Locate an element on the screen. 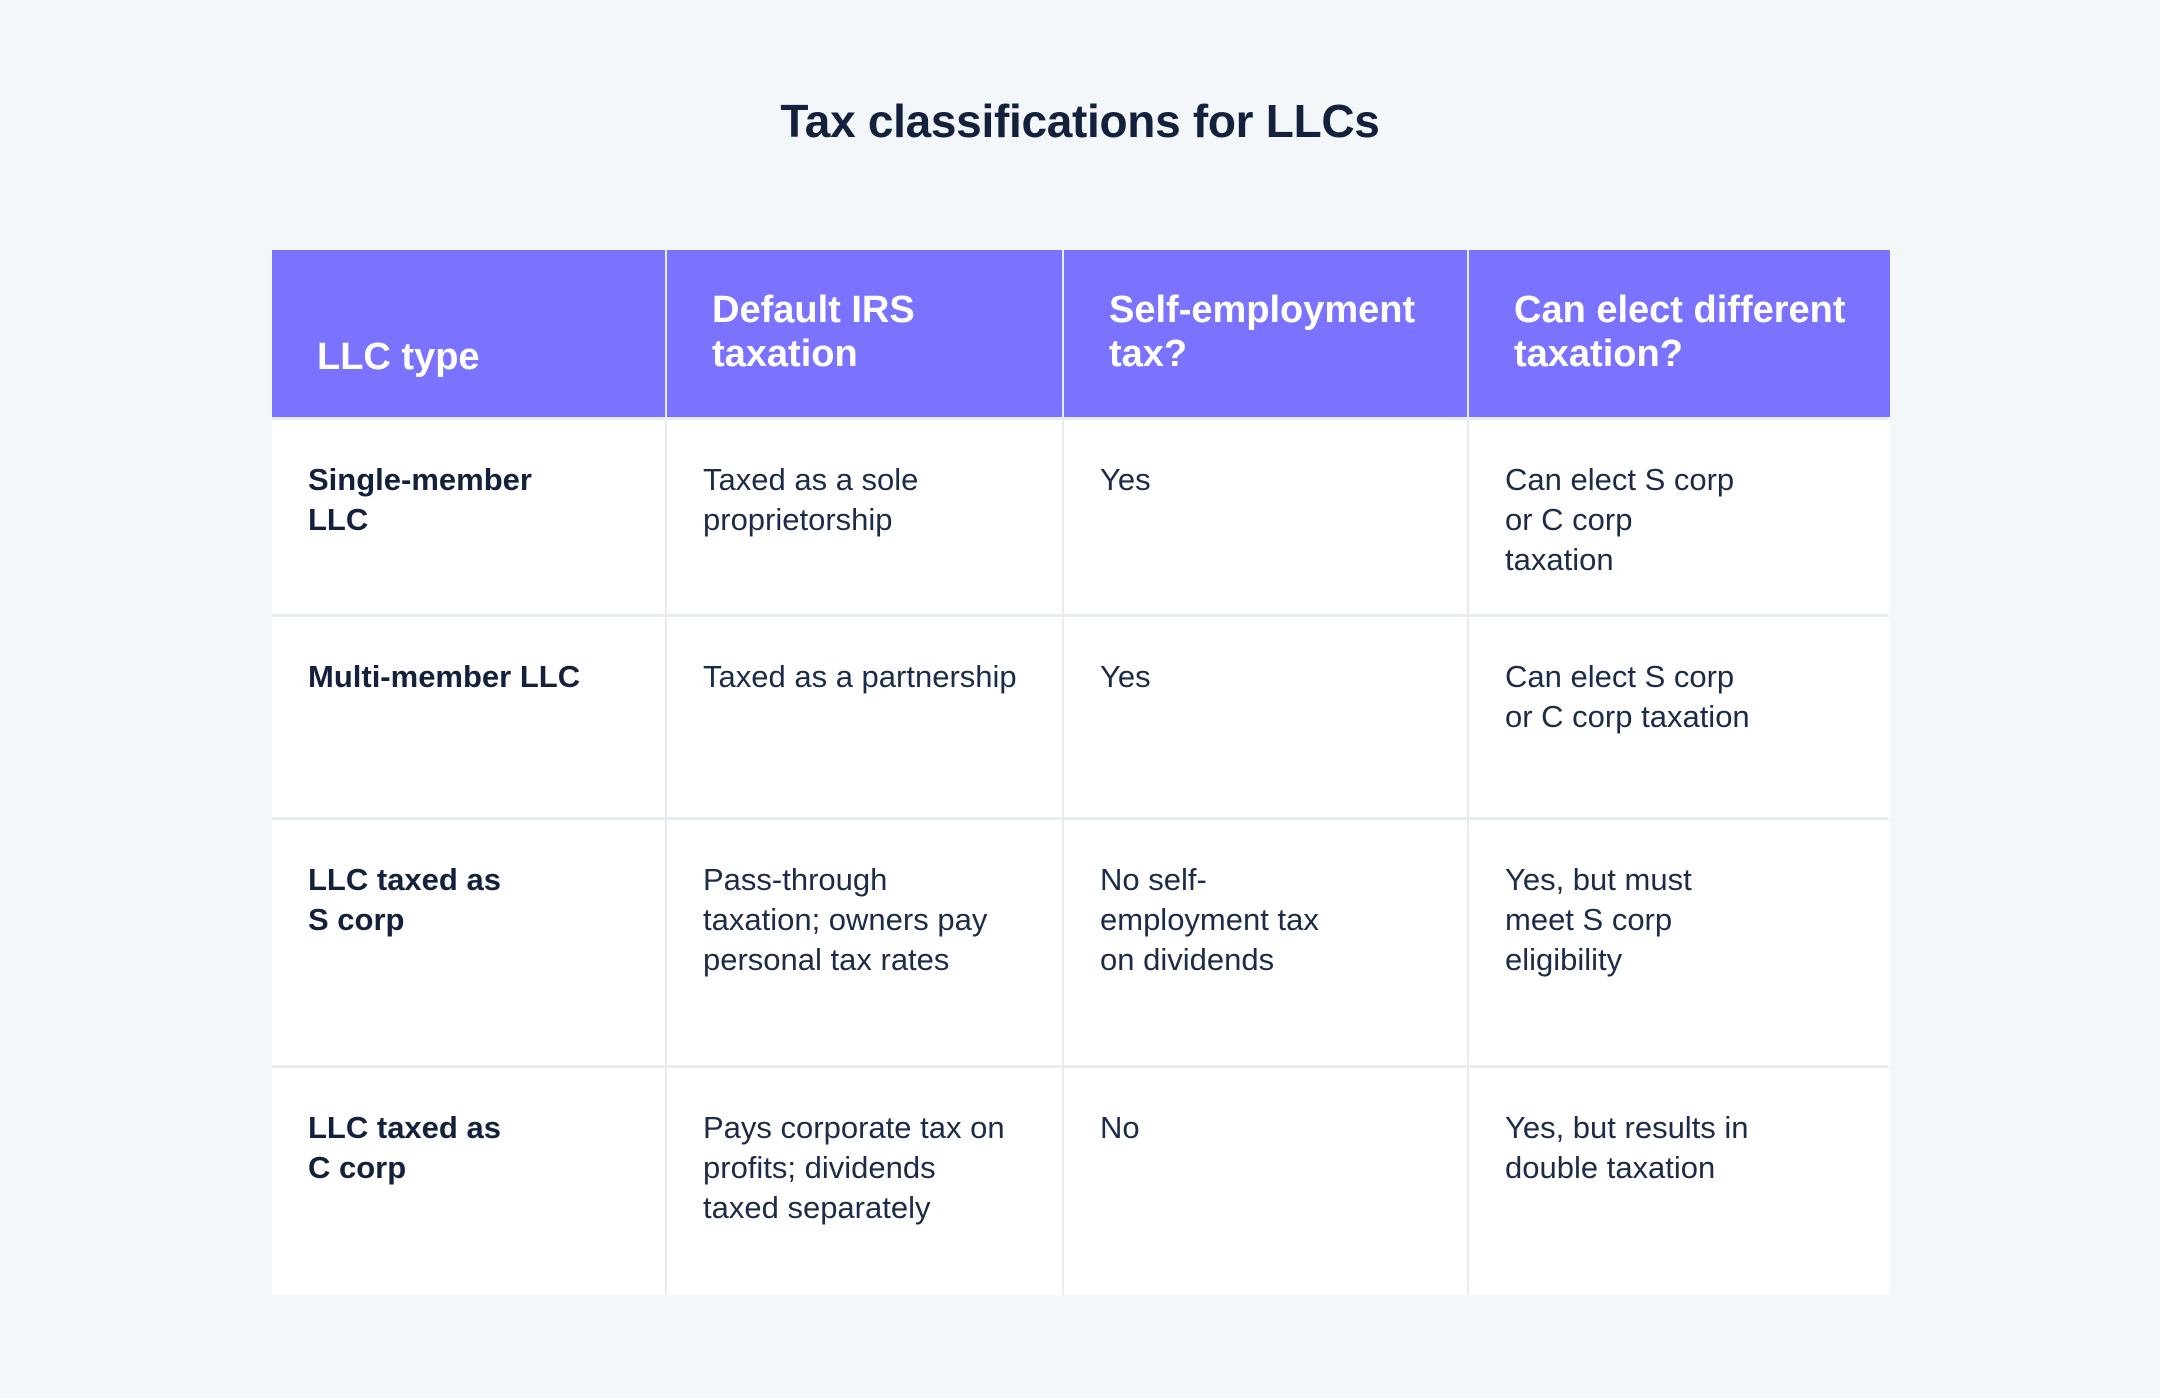 Image resolution: width=2160 pixels, height=1398 pixels. page-title: Tax classifications for LLCs is located at coordinates (1080, 121).